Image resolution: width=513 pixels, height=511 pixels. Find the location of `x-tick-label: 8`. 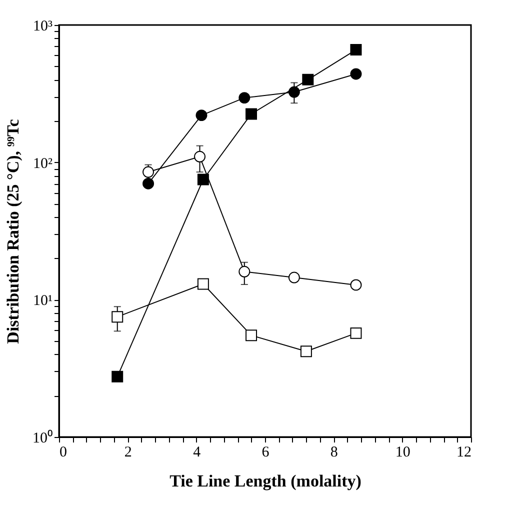

x-tick-label: 8 is located at coordinates (334, 452).